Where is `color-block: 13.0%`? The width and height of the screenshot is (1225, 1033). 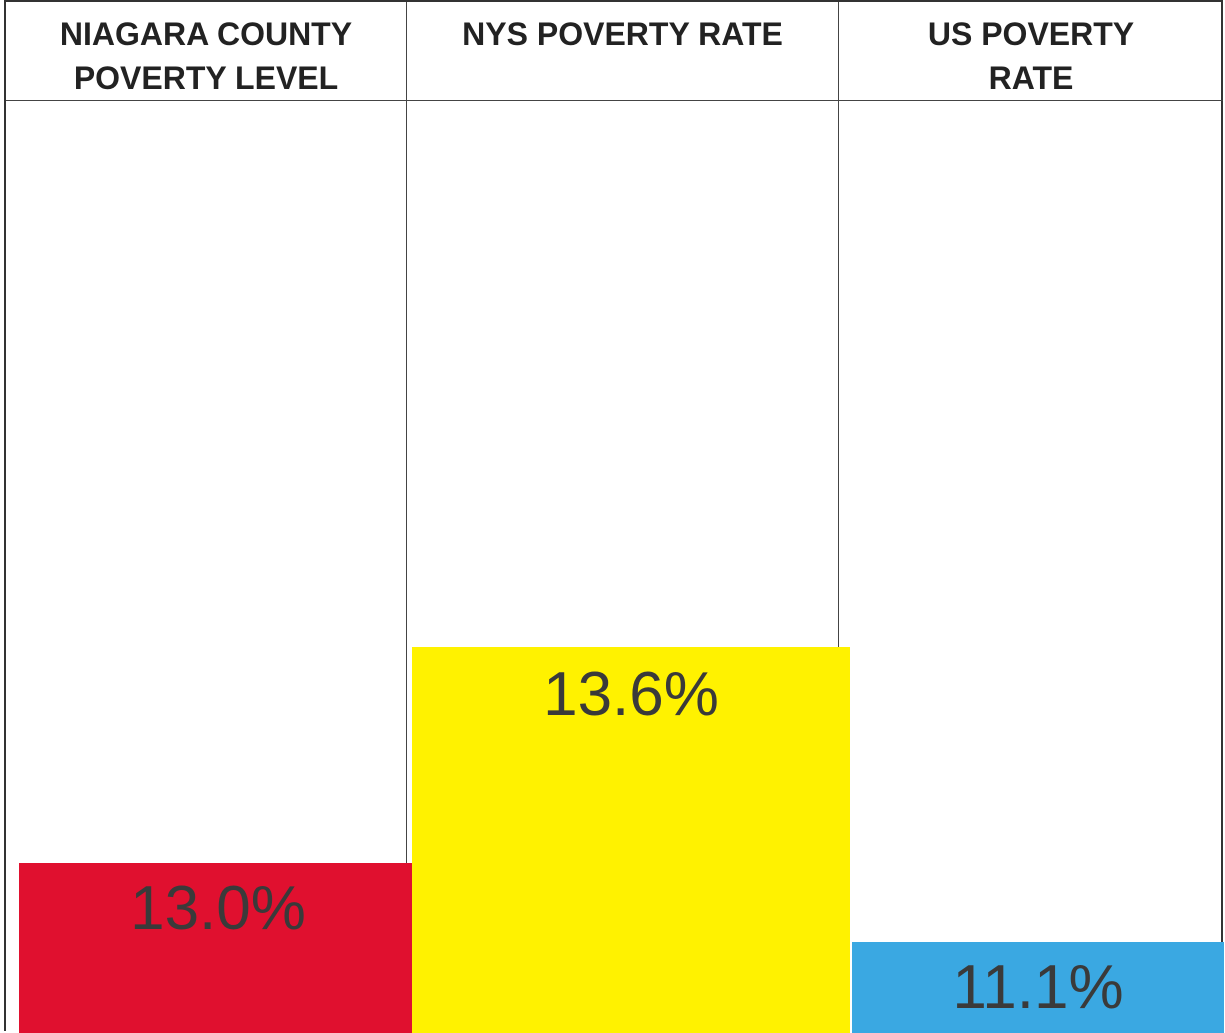 color-block: 13.0% is located at coordinates (218, 948).